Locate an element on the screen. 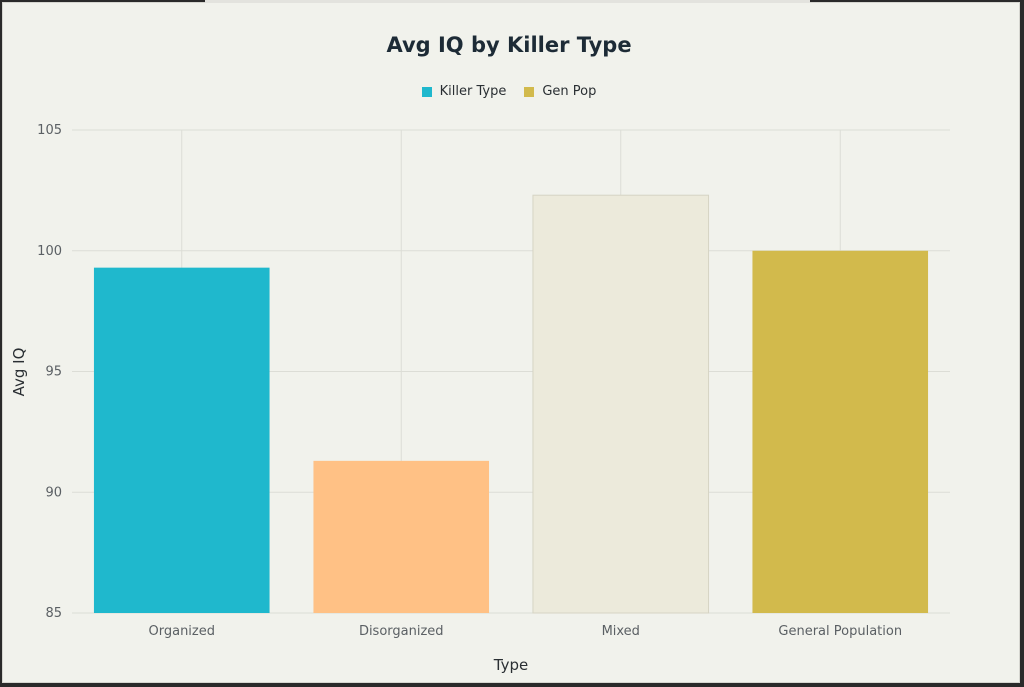  y-tick-label: 90 is located at coordinates (53, 492).